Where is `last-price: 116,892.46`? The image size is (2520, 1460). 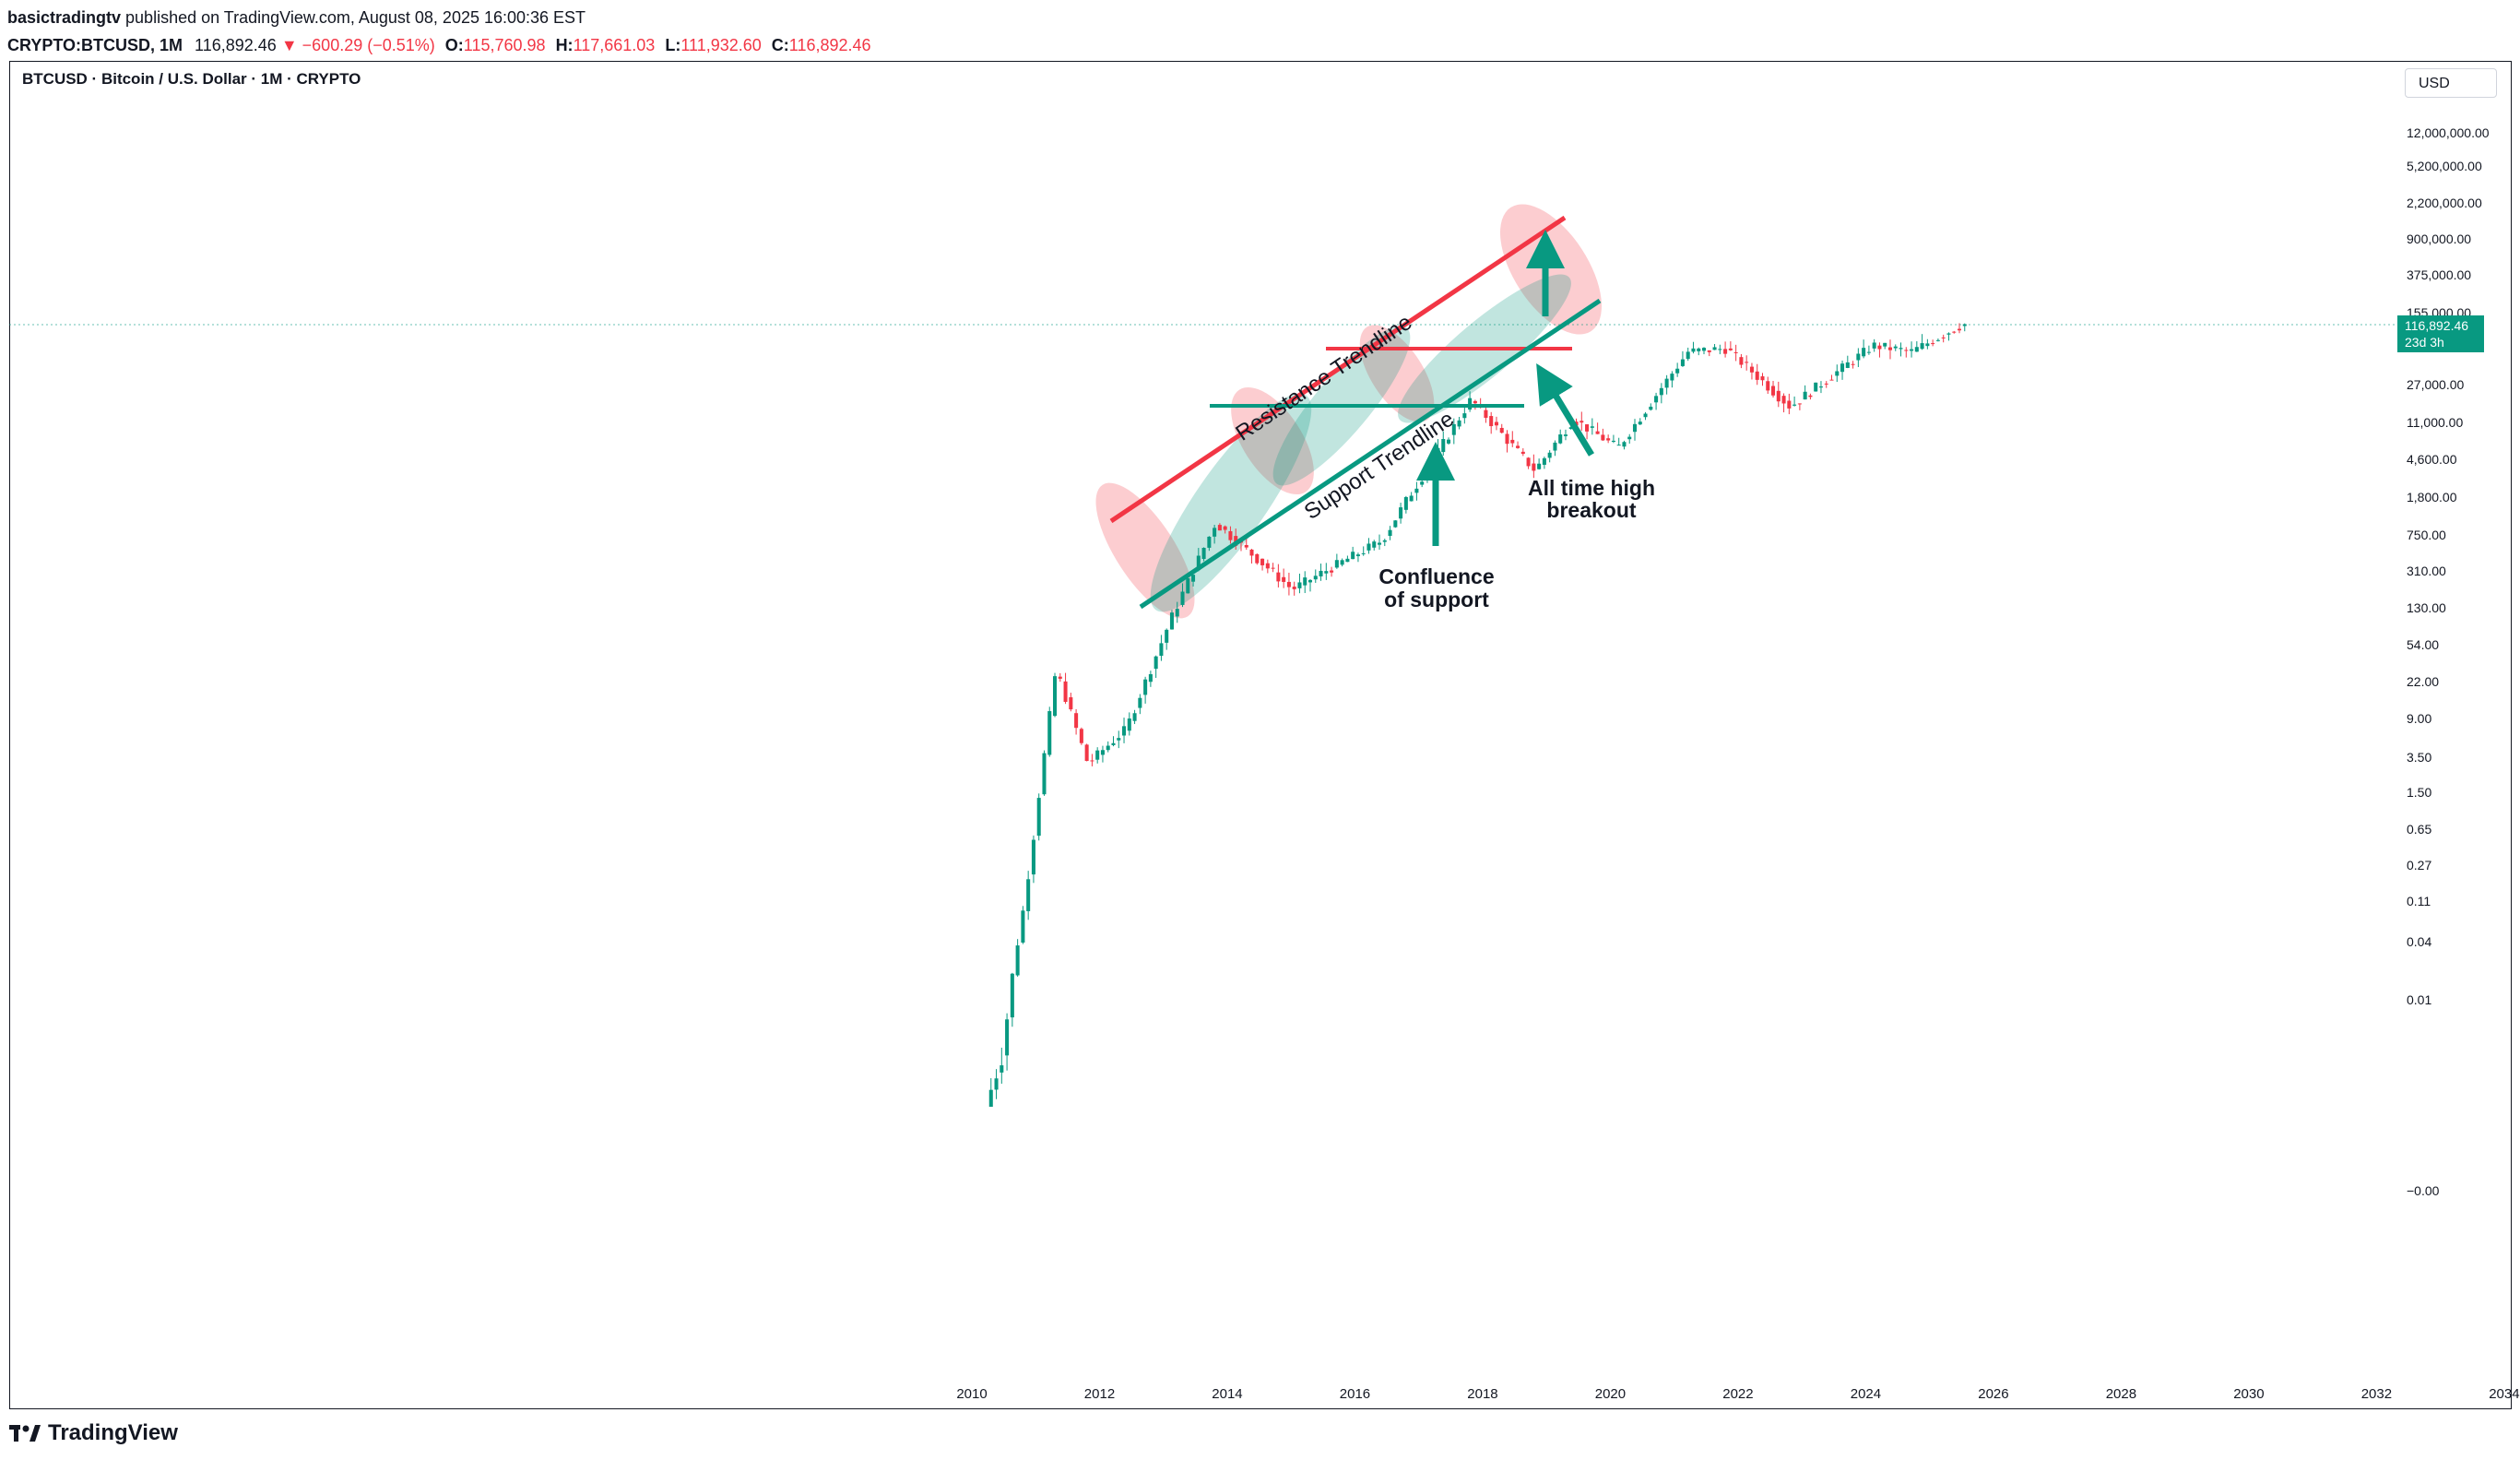 last-price: 116,892.46 is located at coordinates (236, 45).